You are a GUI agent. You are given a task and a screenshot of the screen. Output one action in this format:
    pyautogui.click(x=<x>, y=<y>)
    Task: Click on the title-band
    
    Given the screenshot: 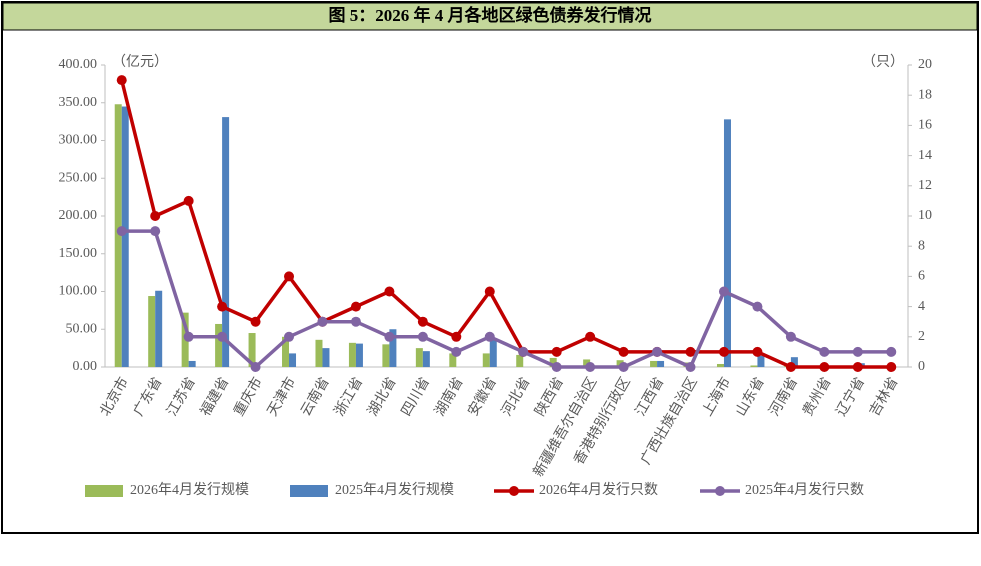 What is the action you would take?
    pyautogui.click(x=490, y=16)
    